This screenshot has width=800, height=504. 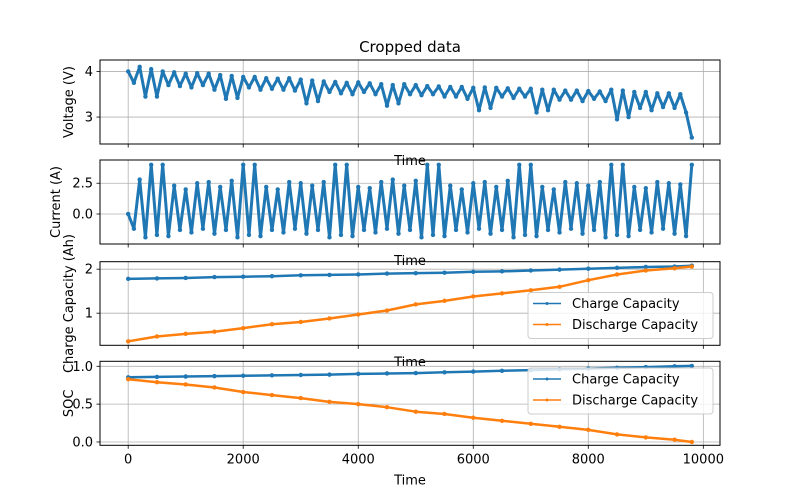 What do you see at coordinates (82, 367) in the screenshot?
I see `y-tick-label: 1.0` at bounding box center [82, 367].